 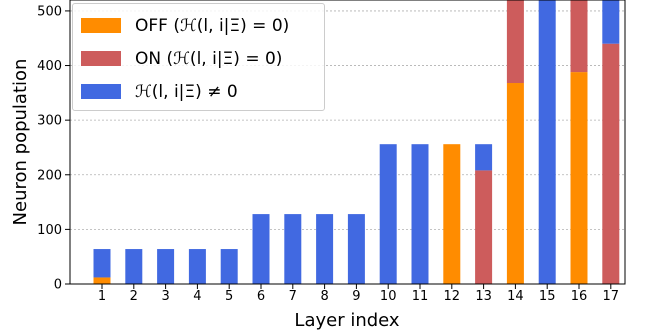 I want to click on legend-swatch-on, so click(x=101, y=58).